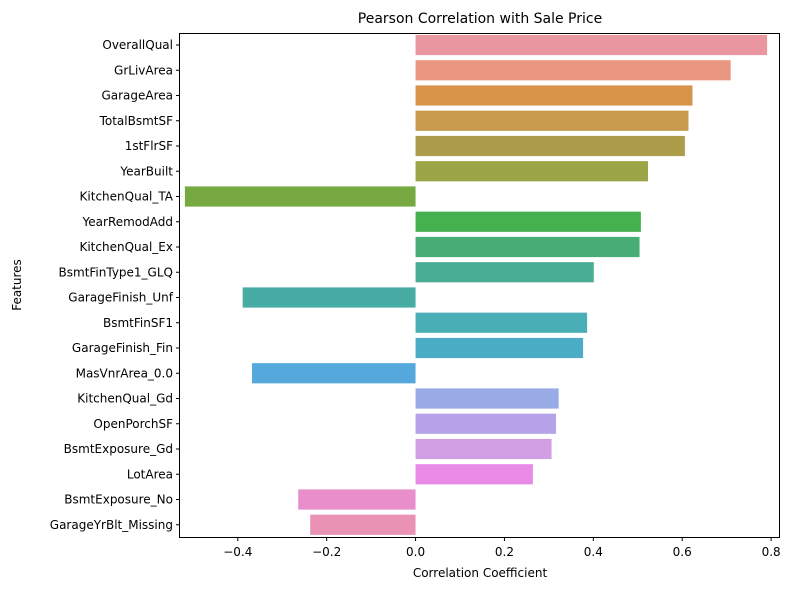  I want to click on x-tick-label: −0.2, so click(326, 552).